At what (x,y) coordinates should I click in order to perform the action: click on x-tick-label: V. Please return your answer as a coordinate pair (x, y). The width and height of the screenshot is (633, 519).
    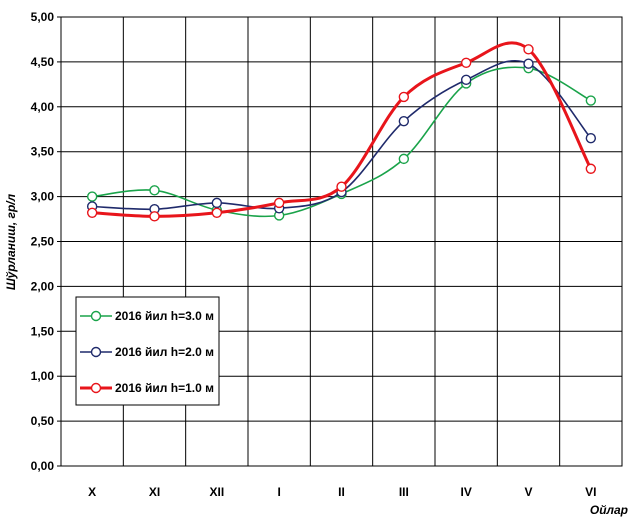
    Looking at the image, I should click on (528, 492).